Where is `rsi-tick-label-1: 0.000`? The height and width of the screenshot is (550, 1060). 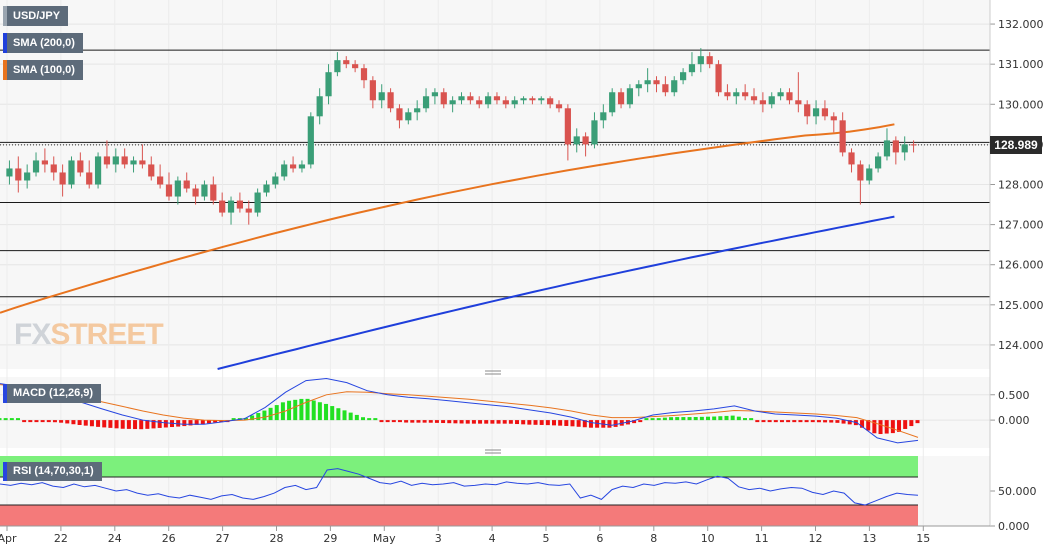 rsi-tick-label-1: 0.000 is located at coordinates (1014, 526).